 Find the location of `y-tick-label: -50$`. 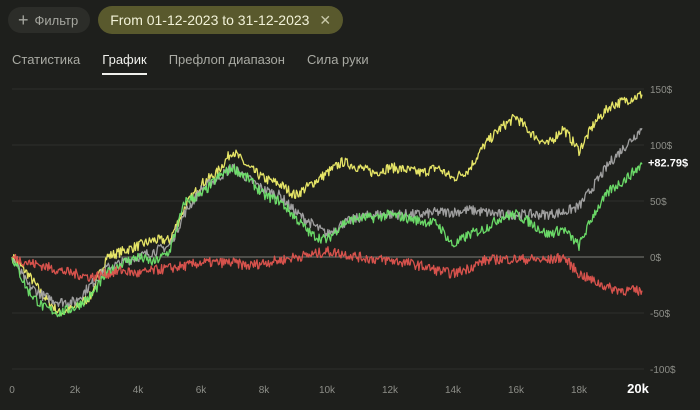

y-tick-label: -50$ is located at coordinates (660, 314).